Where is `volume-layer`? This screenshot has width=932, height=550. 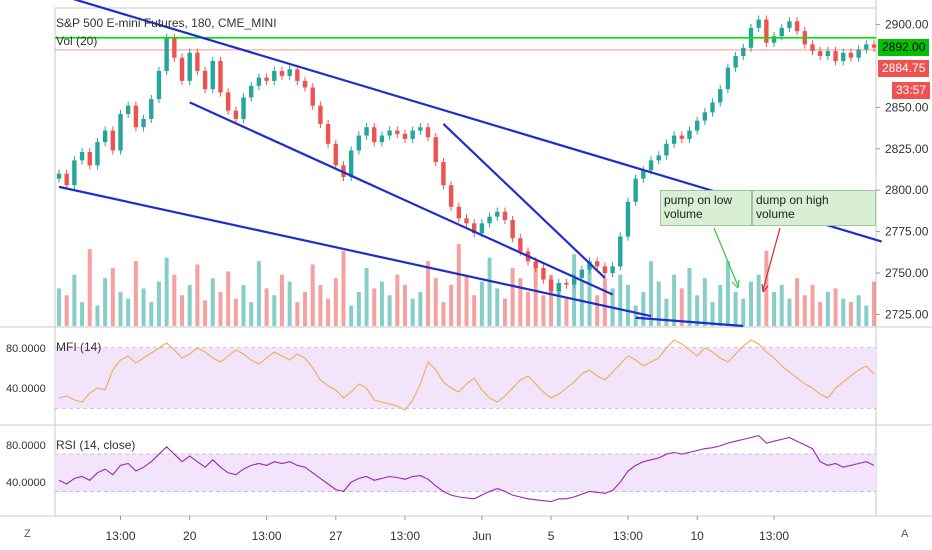 volume-layer is located at coordinates (466, 285).